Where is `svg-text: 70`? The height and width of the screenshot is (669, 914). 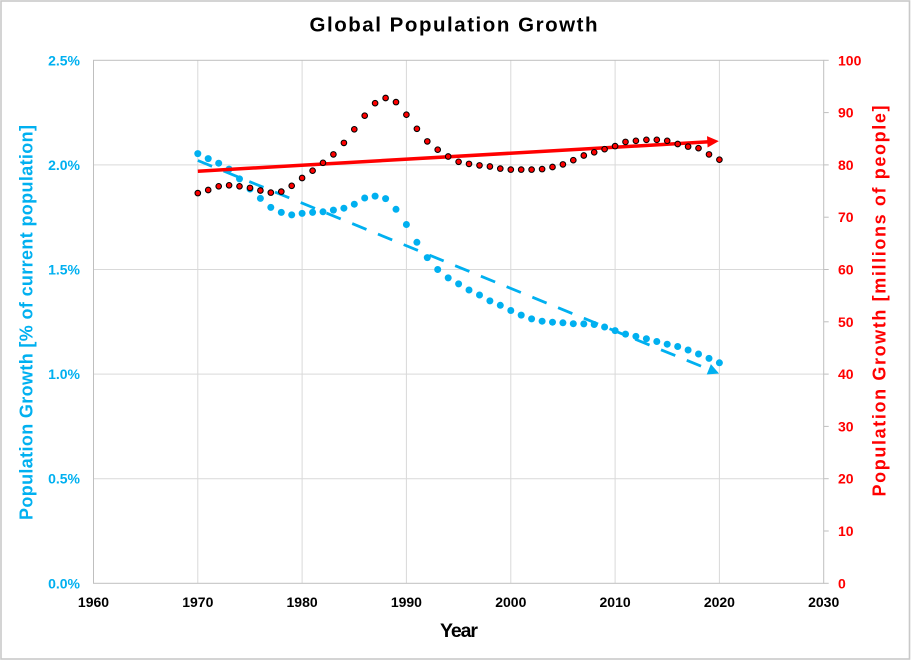
svg-text: 70 is located at coordinates (846, 217).